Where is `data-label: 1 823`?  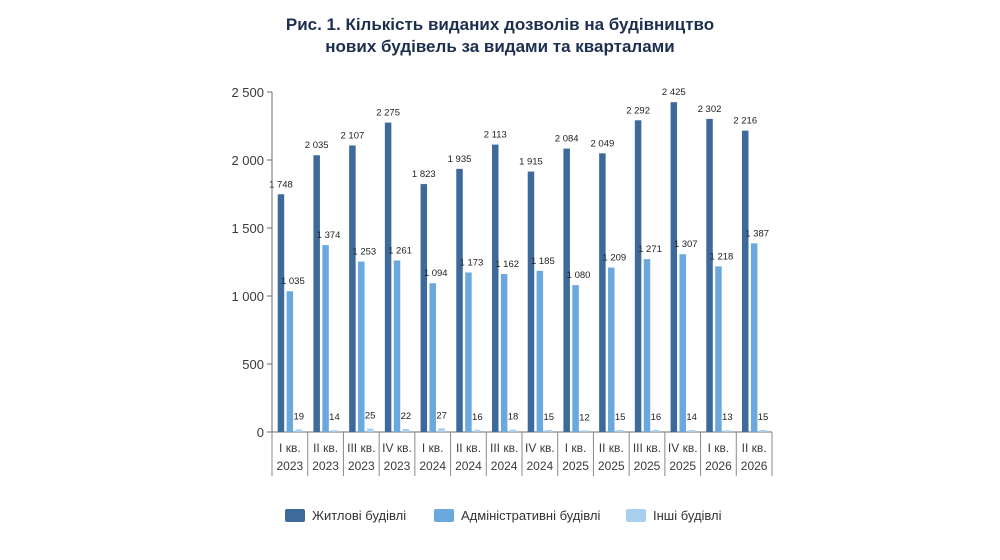
data-label: 1 823 is located at coordinates (424, 174).